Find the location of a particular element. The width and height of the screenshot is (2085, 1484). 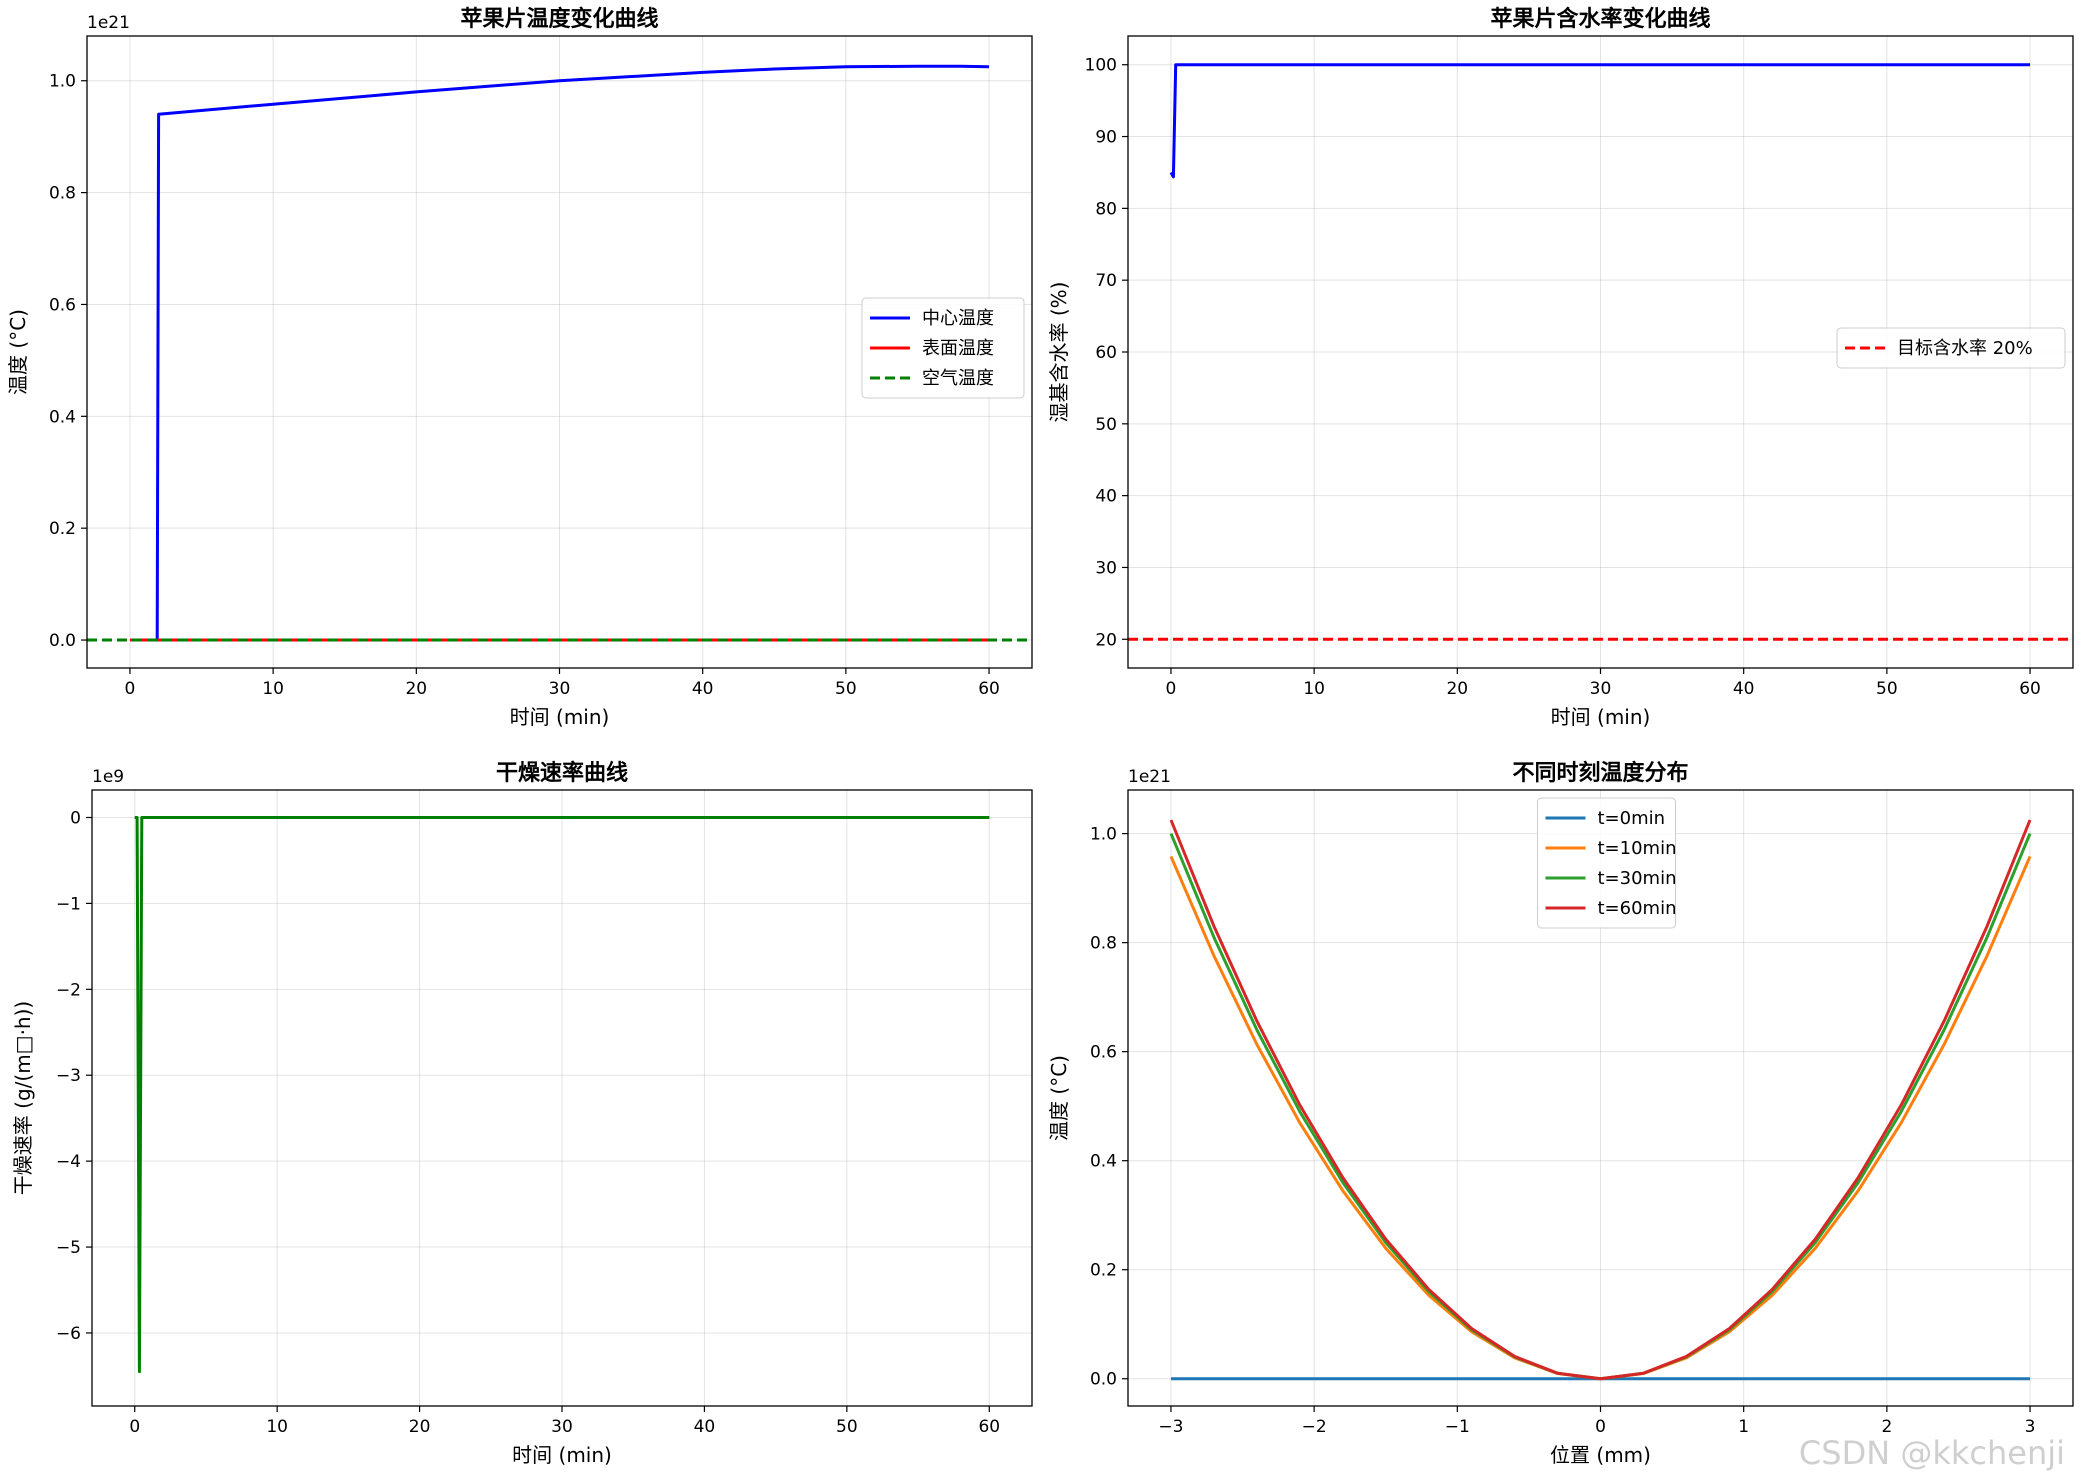

y-tick-label: 100 is located at coordinates (1101, 66).